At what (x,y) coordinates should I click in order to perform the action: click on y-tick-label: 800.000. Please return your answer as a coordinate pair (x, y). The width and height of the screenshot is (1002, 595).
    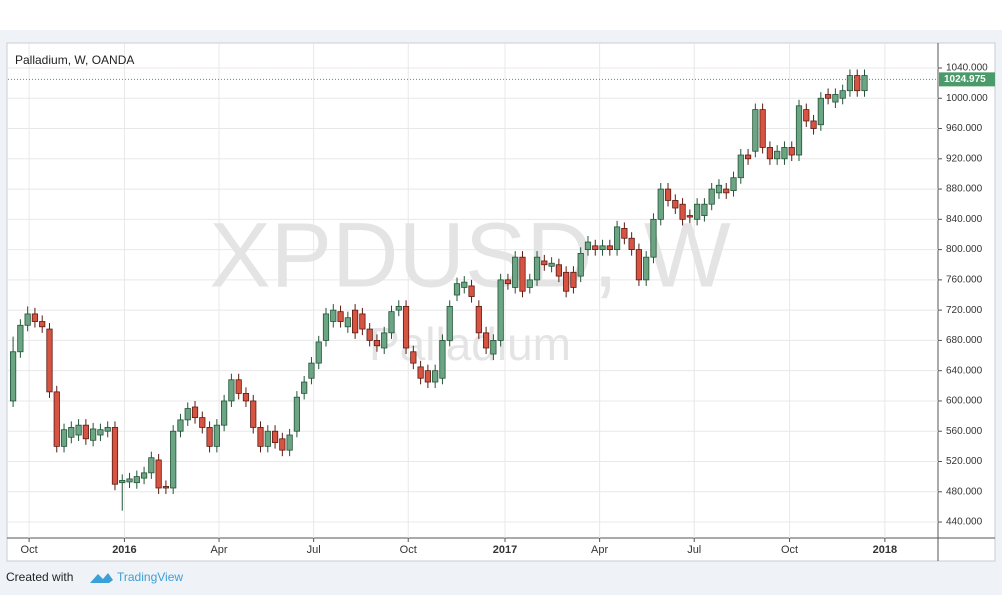
    Looking at the image, I should click on (964, 249).